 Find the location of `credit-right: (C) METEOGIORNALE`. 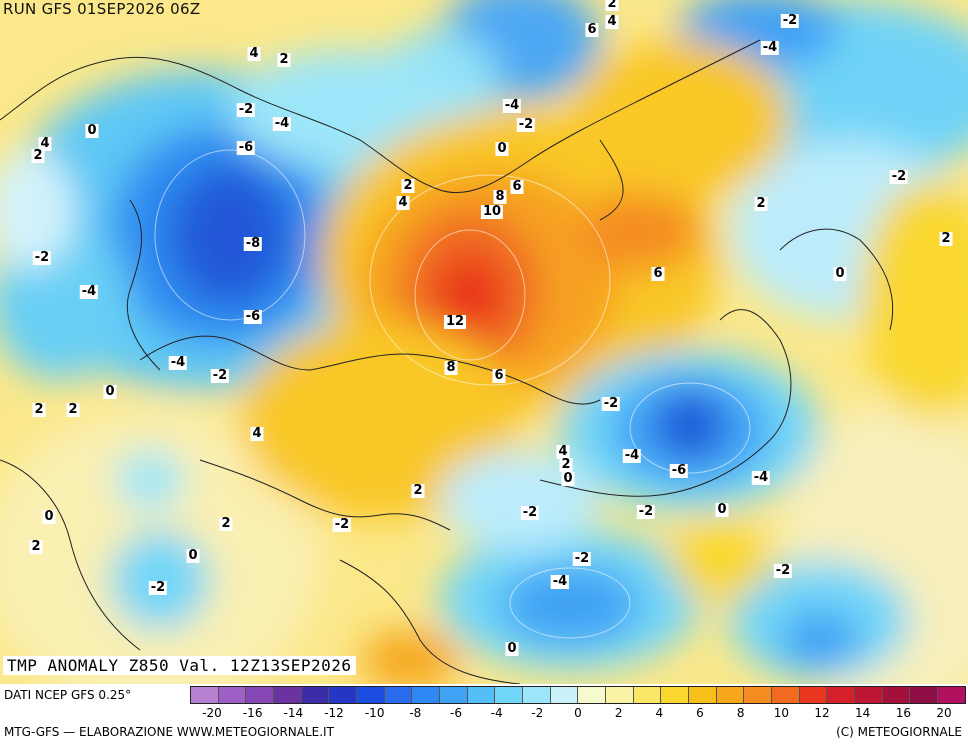

credit-right: (C) METEOGIORNALE is located at coordinates (899, 732).